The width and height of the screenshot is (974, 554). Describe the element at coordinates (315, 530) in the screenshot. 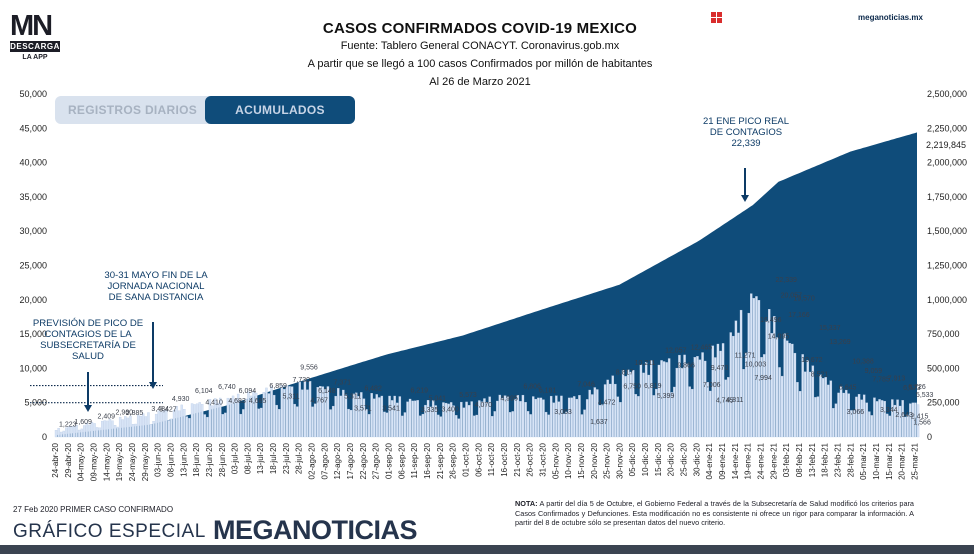

I see `meganoticias-logo: MEGANOTICIAS` at that location.